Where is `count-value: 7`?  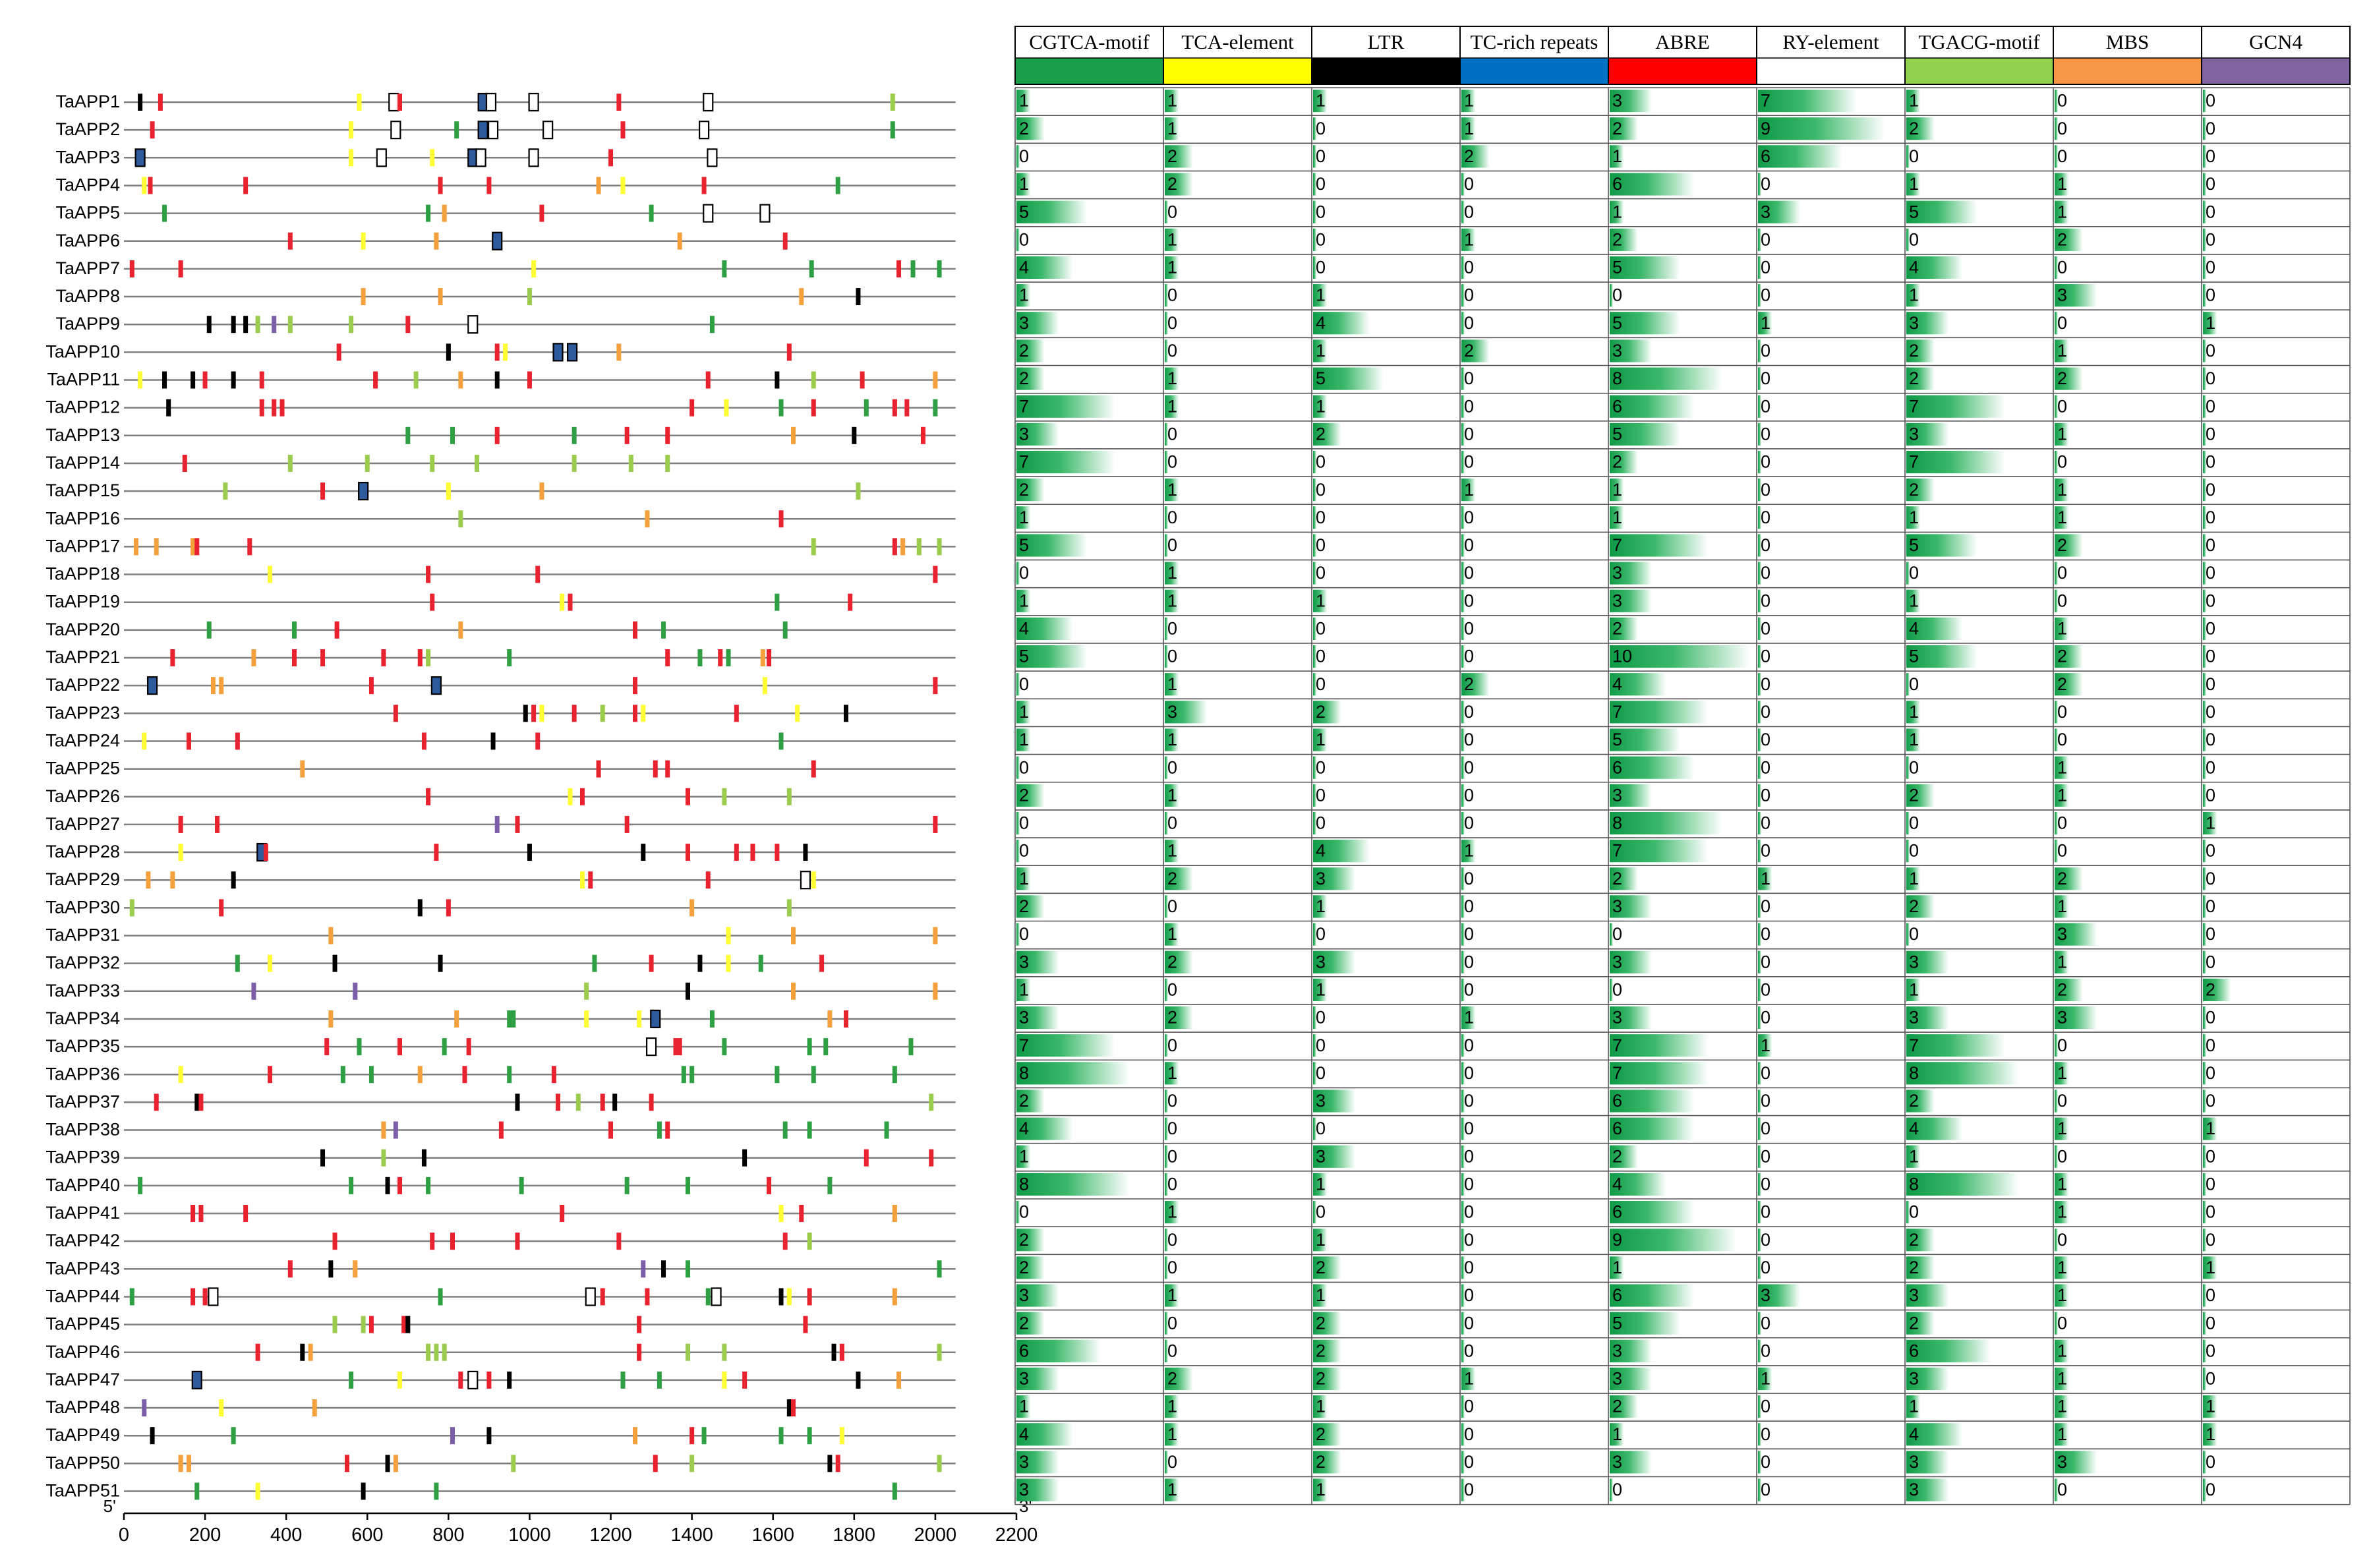
count-value: 7 is located at coordinates (1617, 545).